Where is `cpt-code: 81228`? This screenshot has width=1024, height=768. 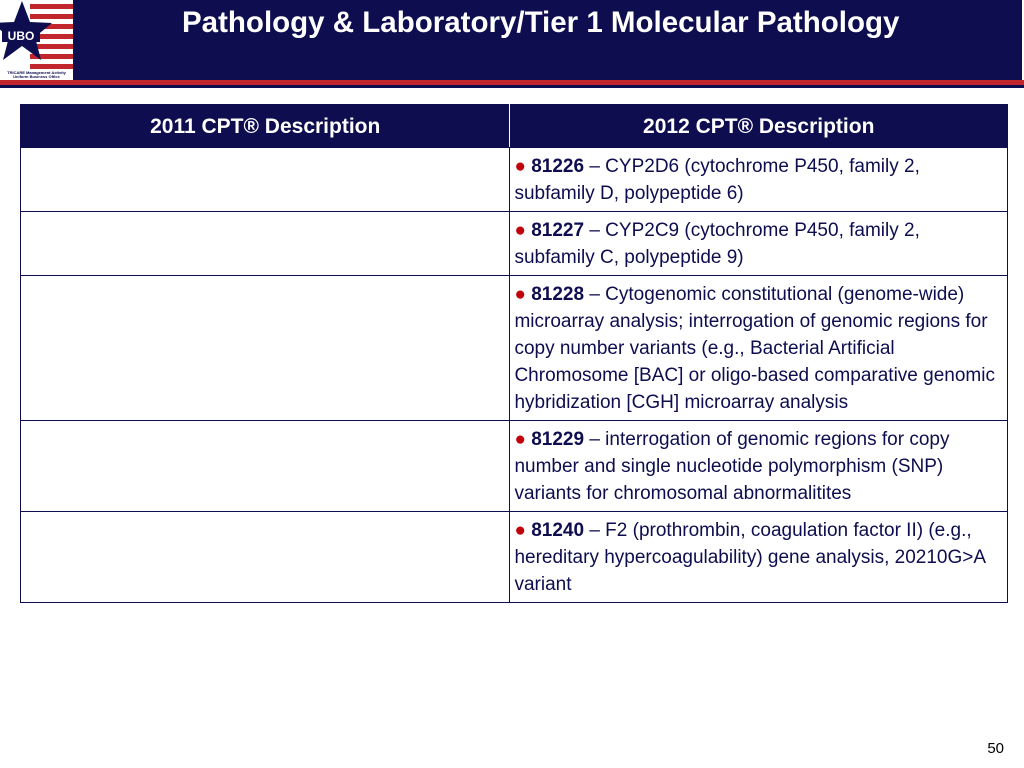 cpt-code: 81228 is located at coordinates (558, 294).